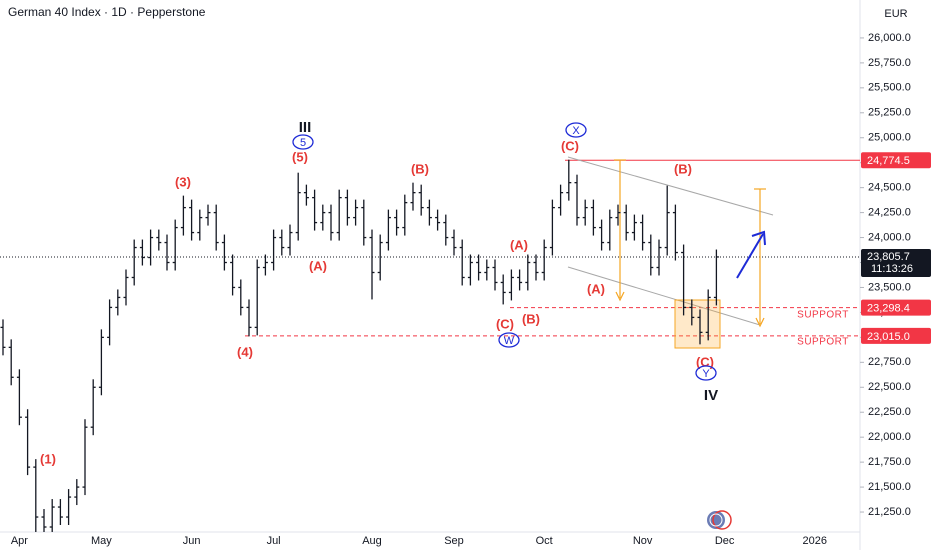 The width and height of the screenshot is (932, 550). Describe the element at coordinates (101, 541) in the screenshot. I see `x-tick-label: May` at that location.